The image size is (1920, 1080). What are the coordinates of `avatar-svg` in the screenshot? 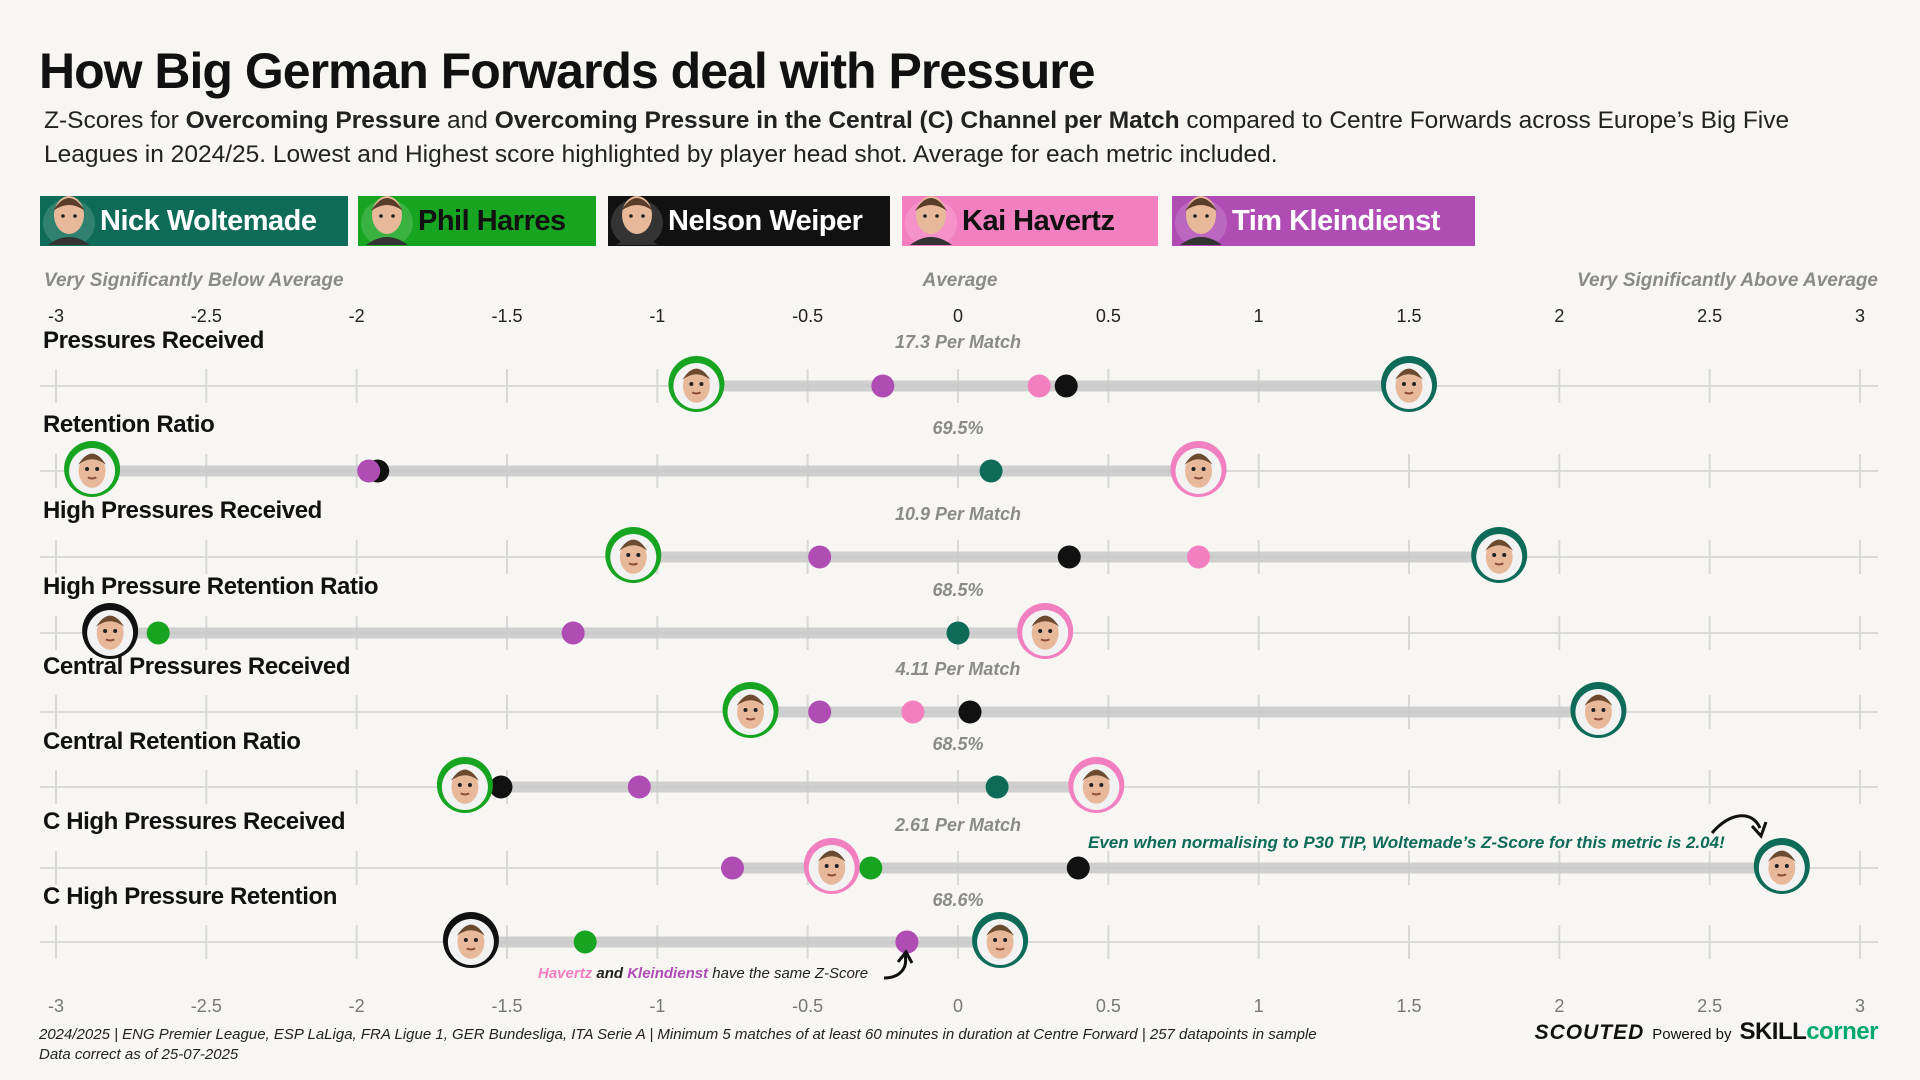 It's located at (931, 221).